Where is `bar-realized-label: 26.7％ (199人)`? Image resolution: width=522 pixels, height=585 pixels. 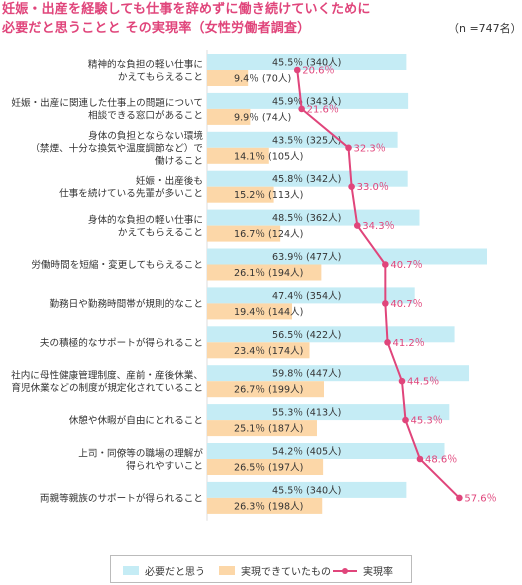 bar-realized-label: 26.7％ (199人) is located at coordinates (268, 390).